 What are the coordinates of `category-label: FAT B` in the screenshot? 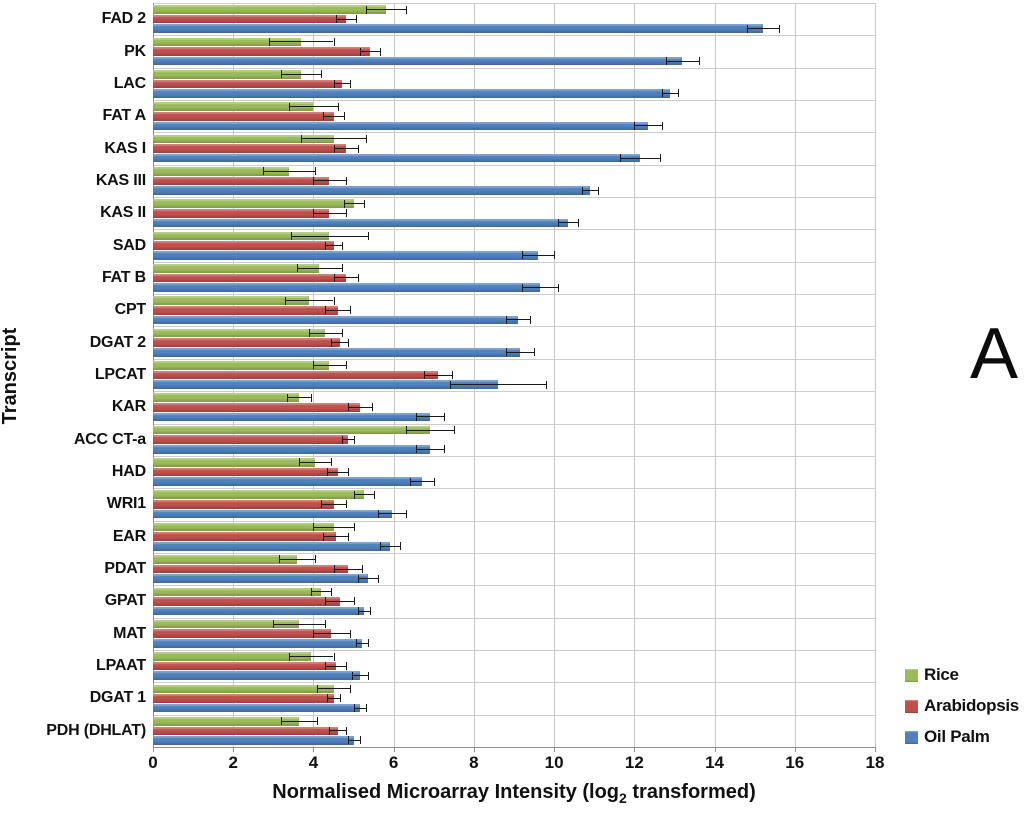 It's located at (123, 277).